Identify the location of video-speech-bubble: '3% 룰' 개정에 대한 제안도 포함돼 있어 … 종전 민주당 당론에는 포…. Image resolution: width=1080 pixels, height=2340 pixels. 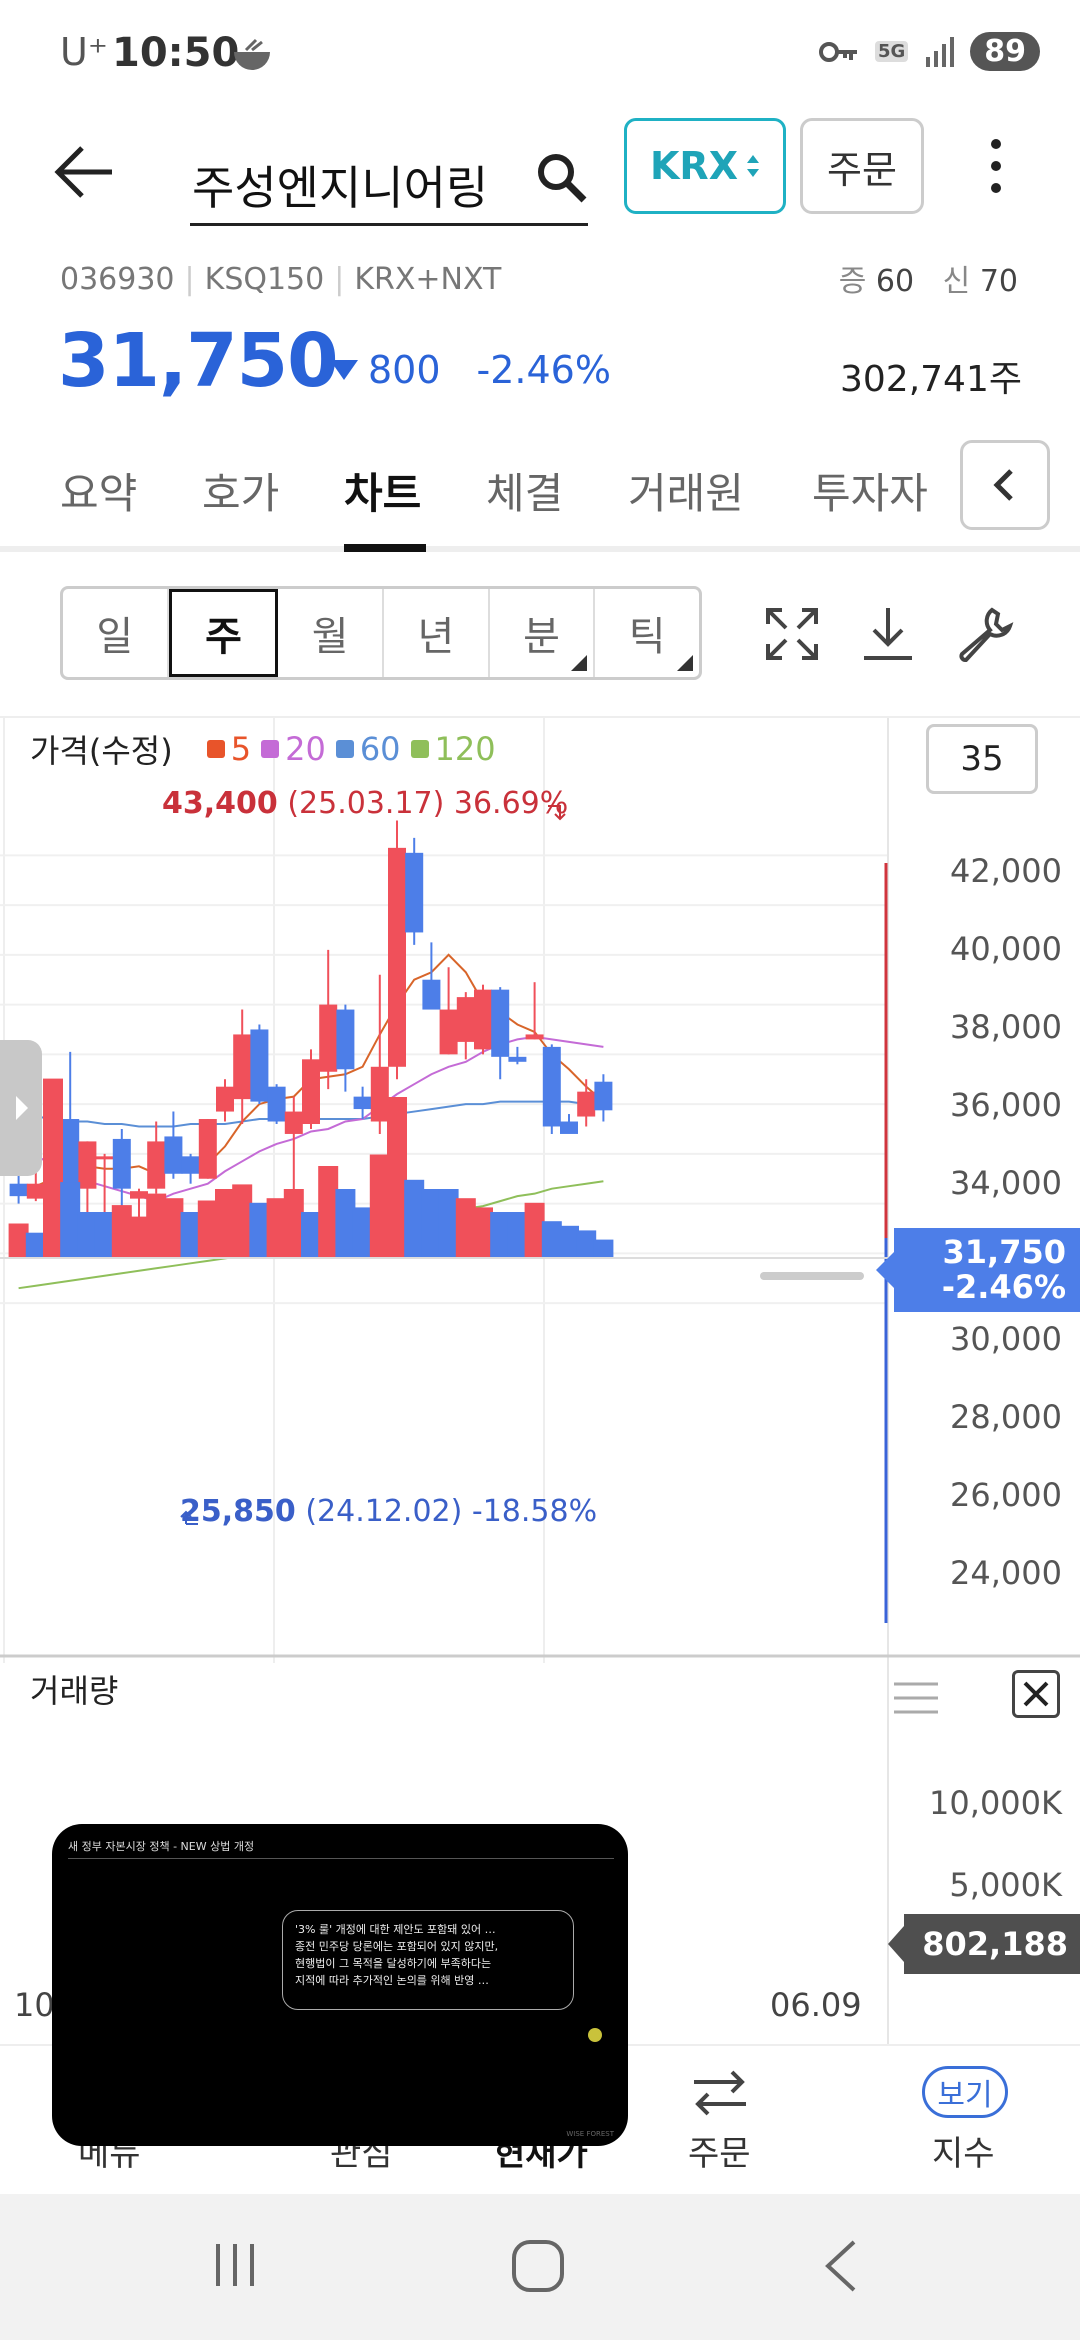
(428, 1960).